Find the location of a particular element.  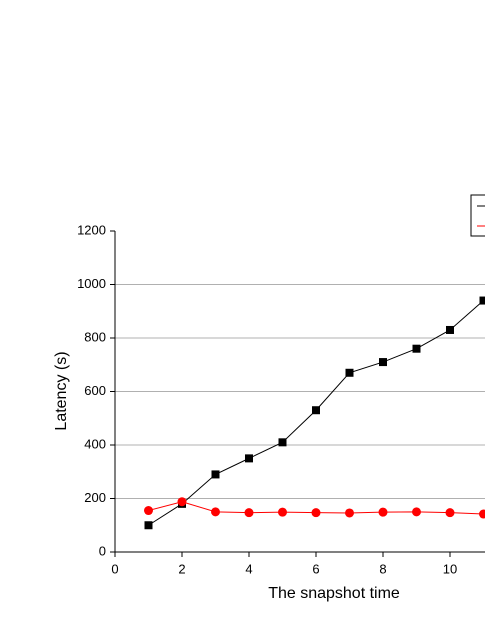

x-tick-label: 4 is located at coordinates (248, 568).